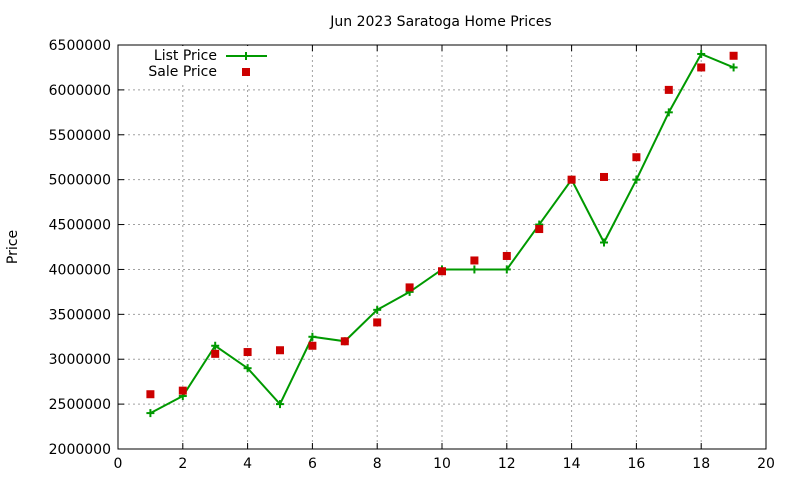 The height and width of the screenshot is (480, 800). Describe the element at coordinates (80, 181) in the screenshot. I see `y-tick-label: 5000000` at that location.